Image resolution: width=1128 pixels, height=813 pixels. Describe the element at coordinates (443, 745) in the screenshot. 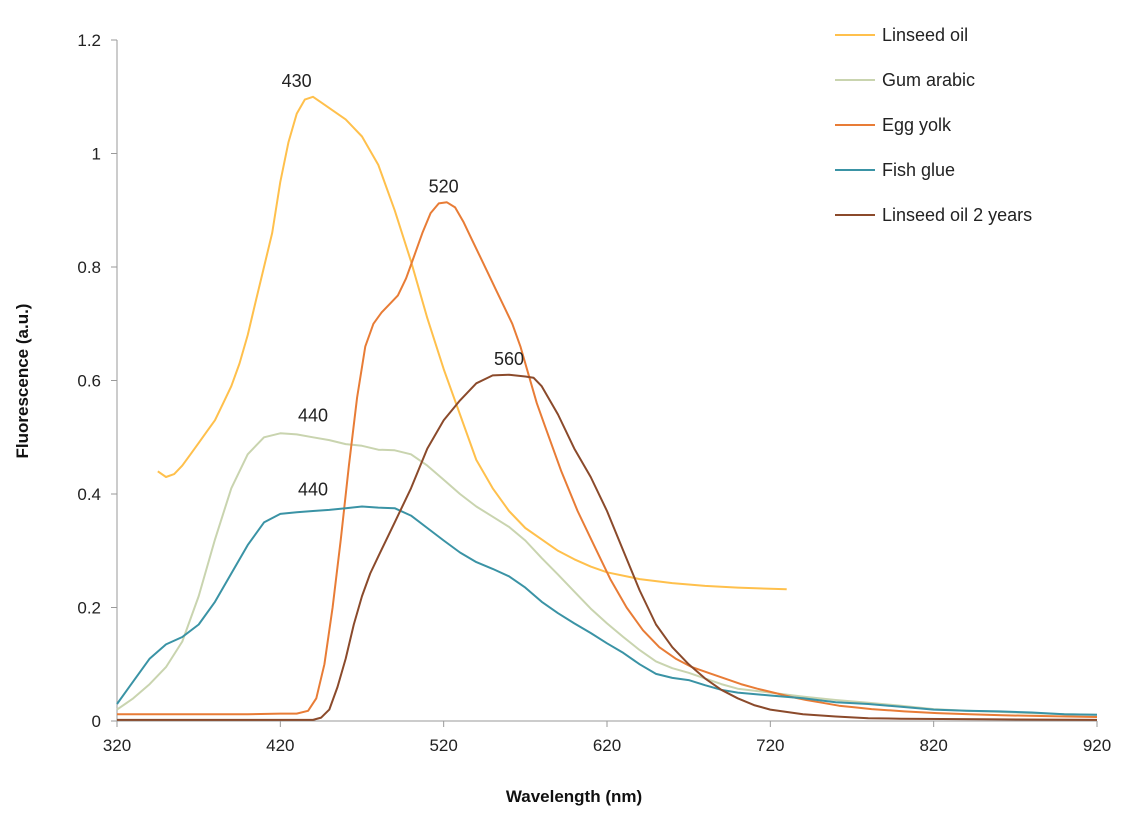

I see `x-tick-label: 520` at that location.